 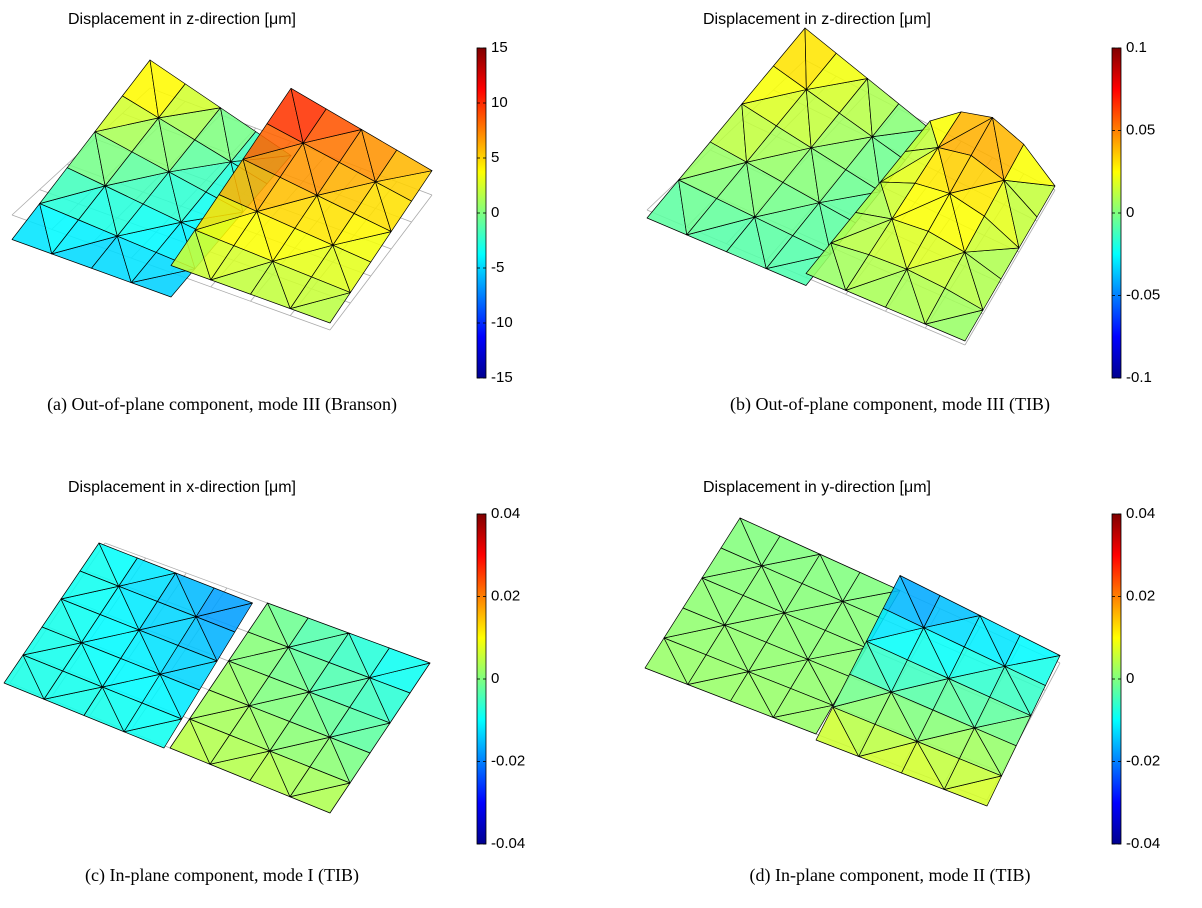 I want to click on panel-caption: (d) In-plane component, mode II (TIB), so click(x=890, y=875).